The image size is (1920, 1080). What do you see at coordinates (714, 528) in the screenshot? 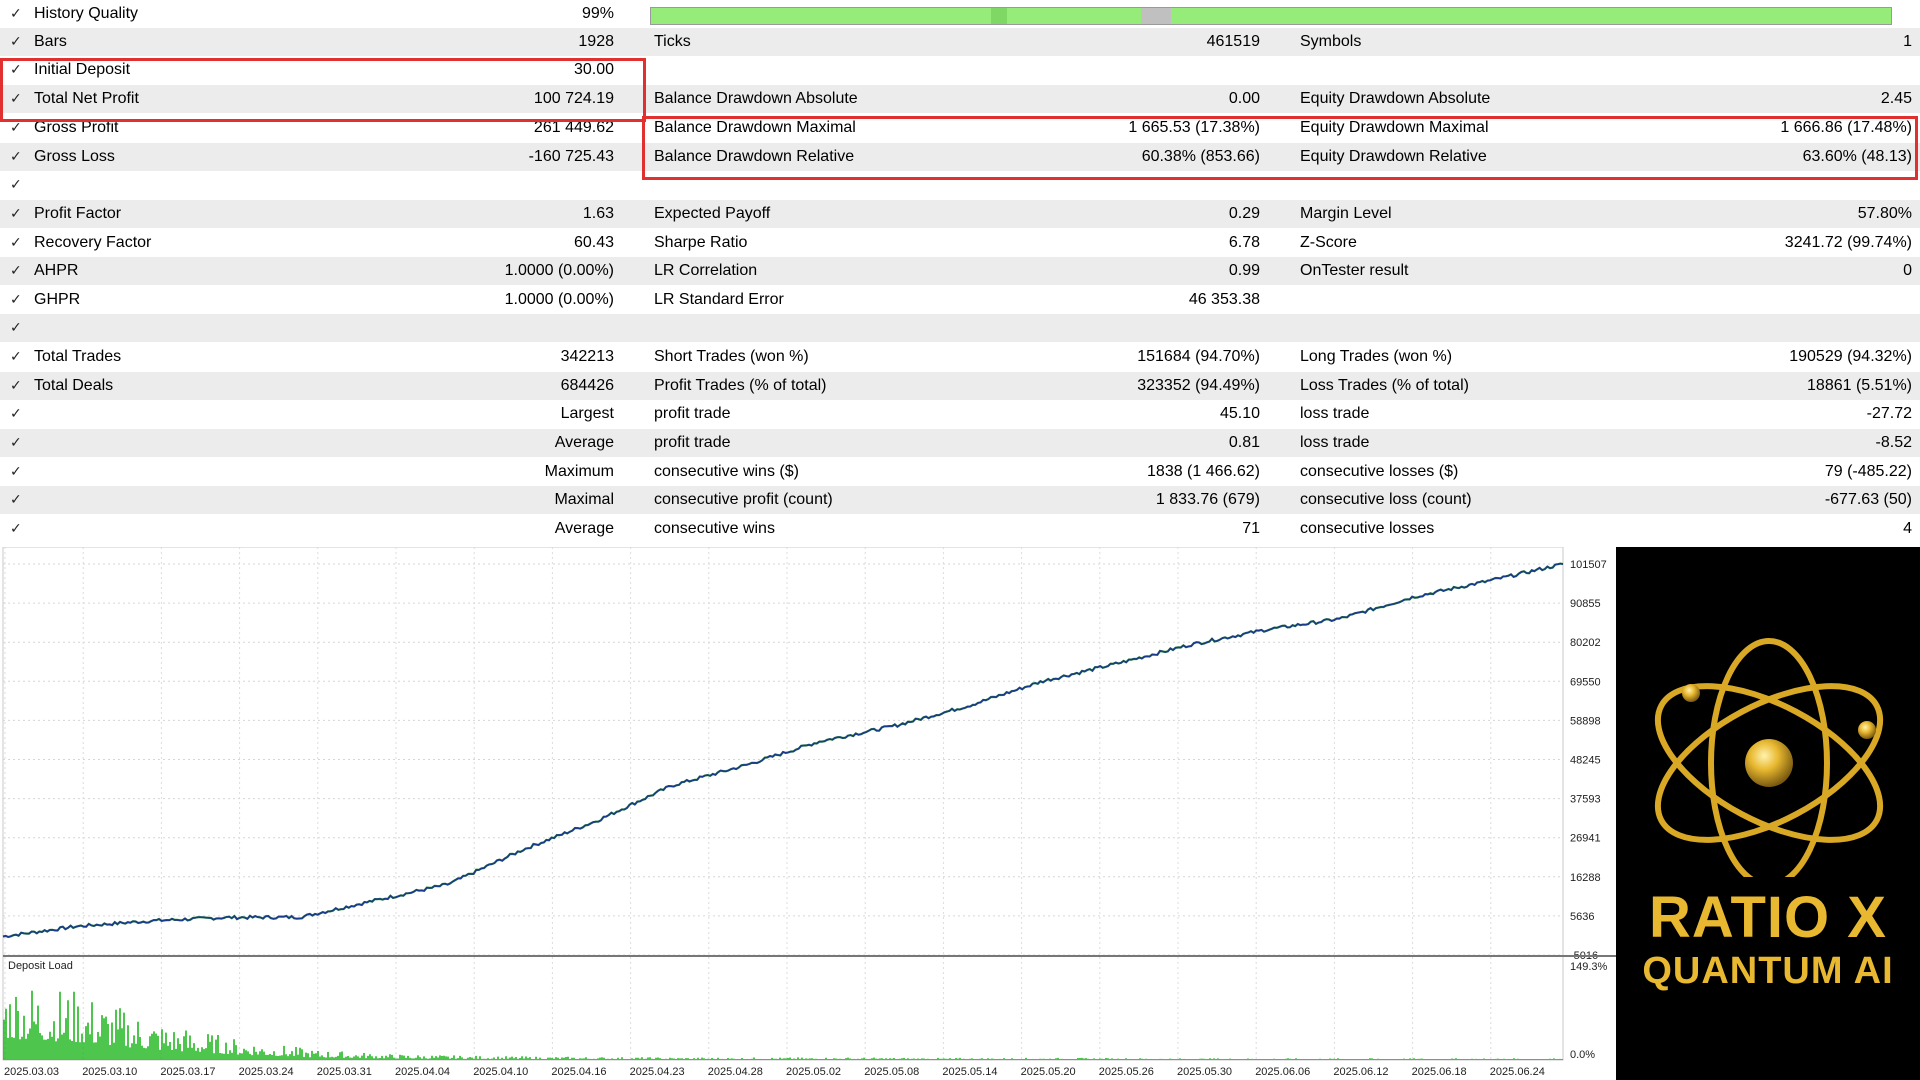
I see `stat-label-consecutive-wins: consecutive wins` at bounding box center [714, 528].